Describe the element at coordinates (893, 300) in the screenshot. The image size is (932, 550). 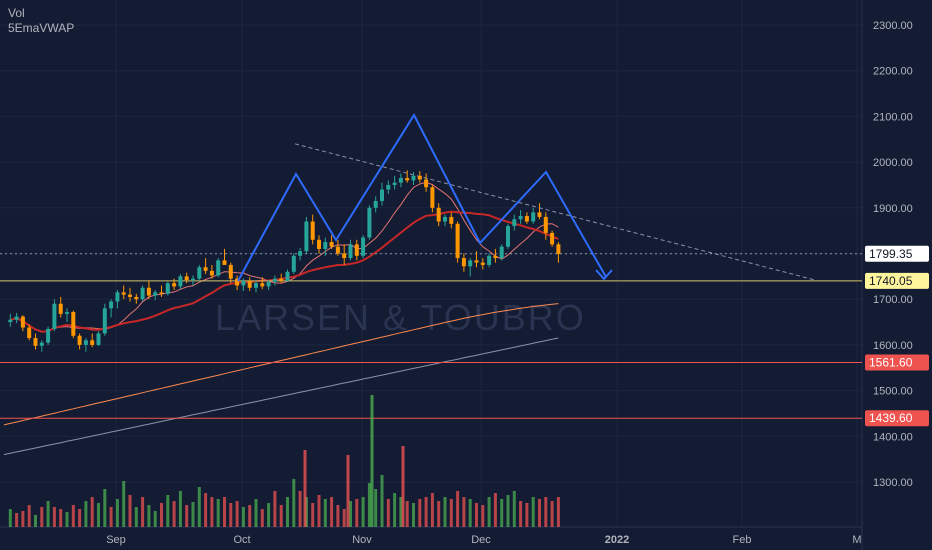
I see `y-tick-label: 1700.00` at that location.